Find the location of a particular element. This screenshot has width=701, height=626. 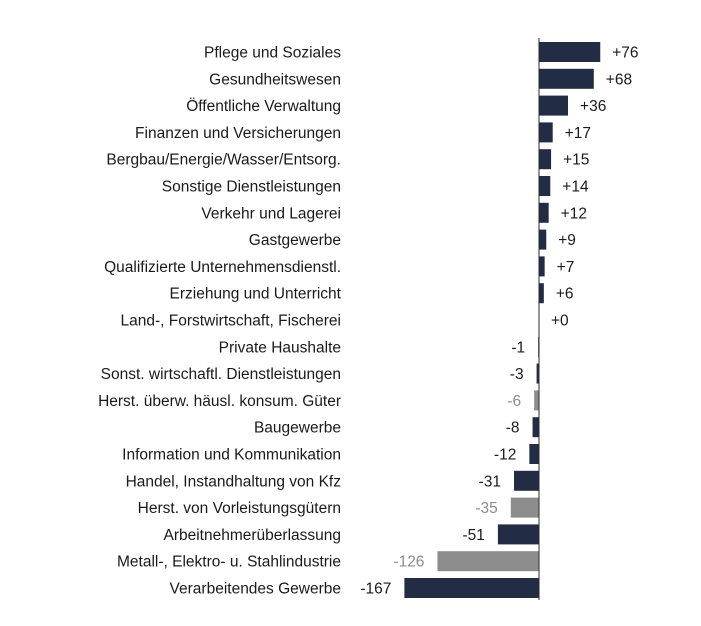

value-label-land-forstwirtschaft-fischerei: +0 is located at coordinates (560, 321).